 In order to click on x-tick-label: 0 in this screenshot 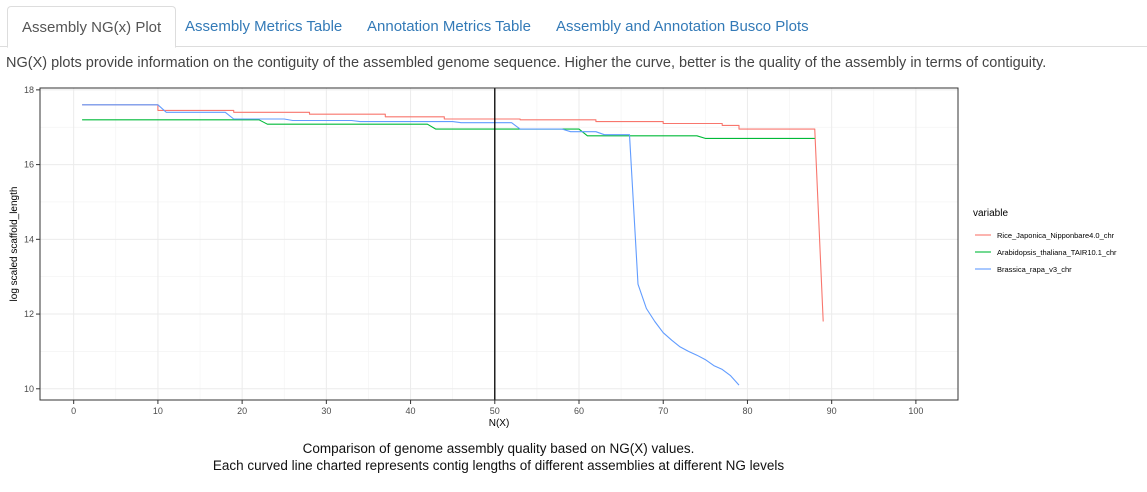, I will do `click(73, 411)`.